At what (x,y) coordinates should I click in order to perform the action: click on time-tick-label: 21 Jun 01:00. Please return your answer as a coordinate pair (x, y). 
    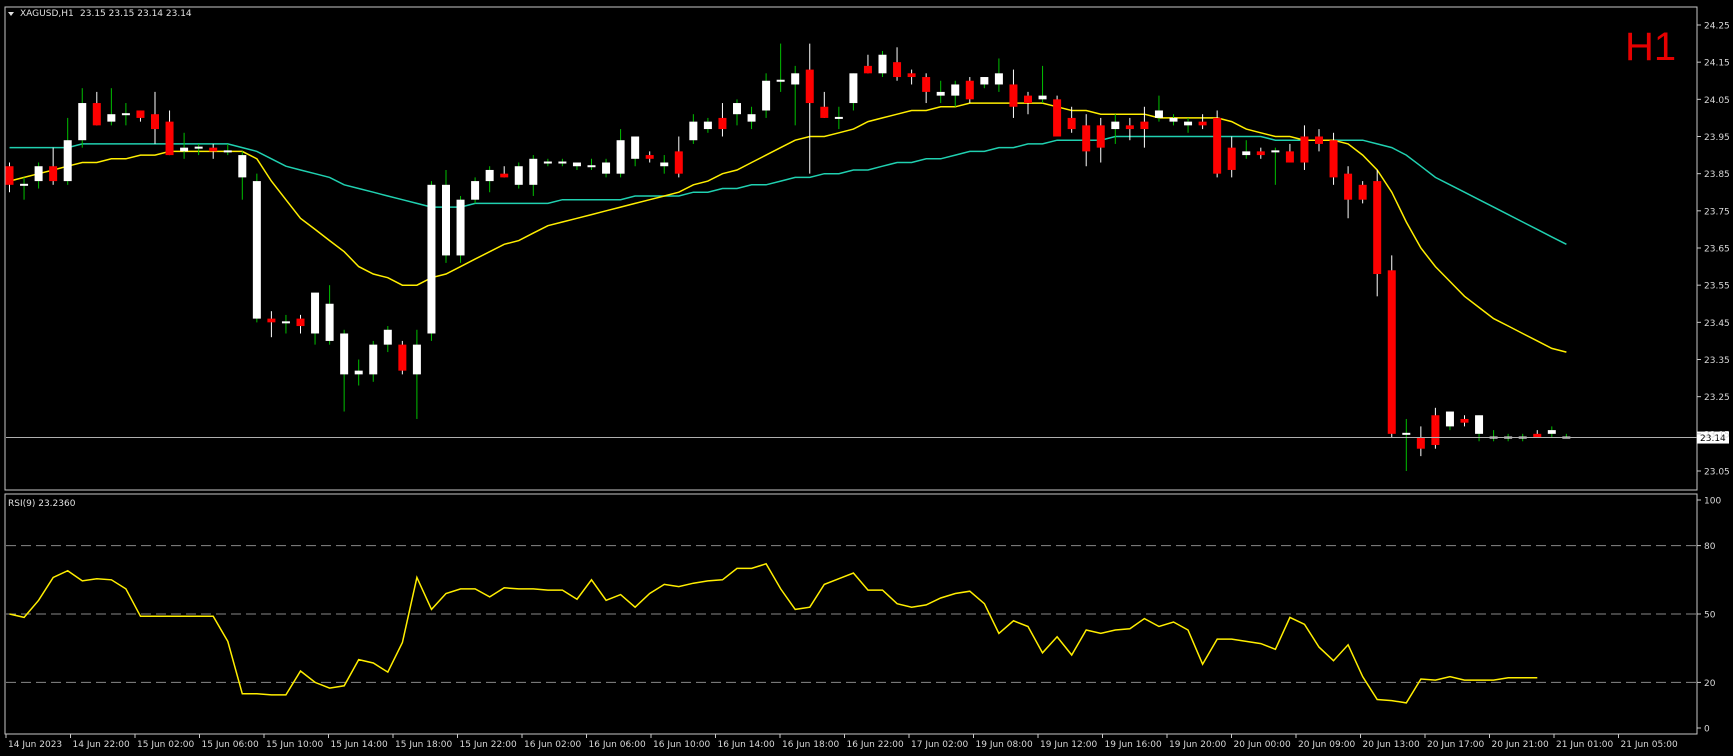
    Looking at the image, I should click on (1584, 745).